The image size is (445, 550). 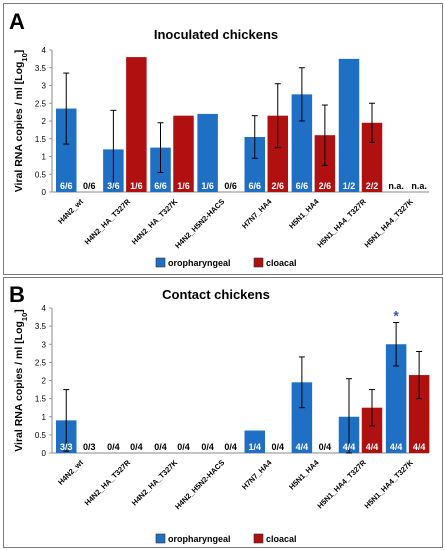 What do you see at coordinates (17, 294) in the screenshot?
I see `panel-letter: B` at bounding box center [17, 294].